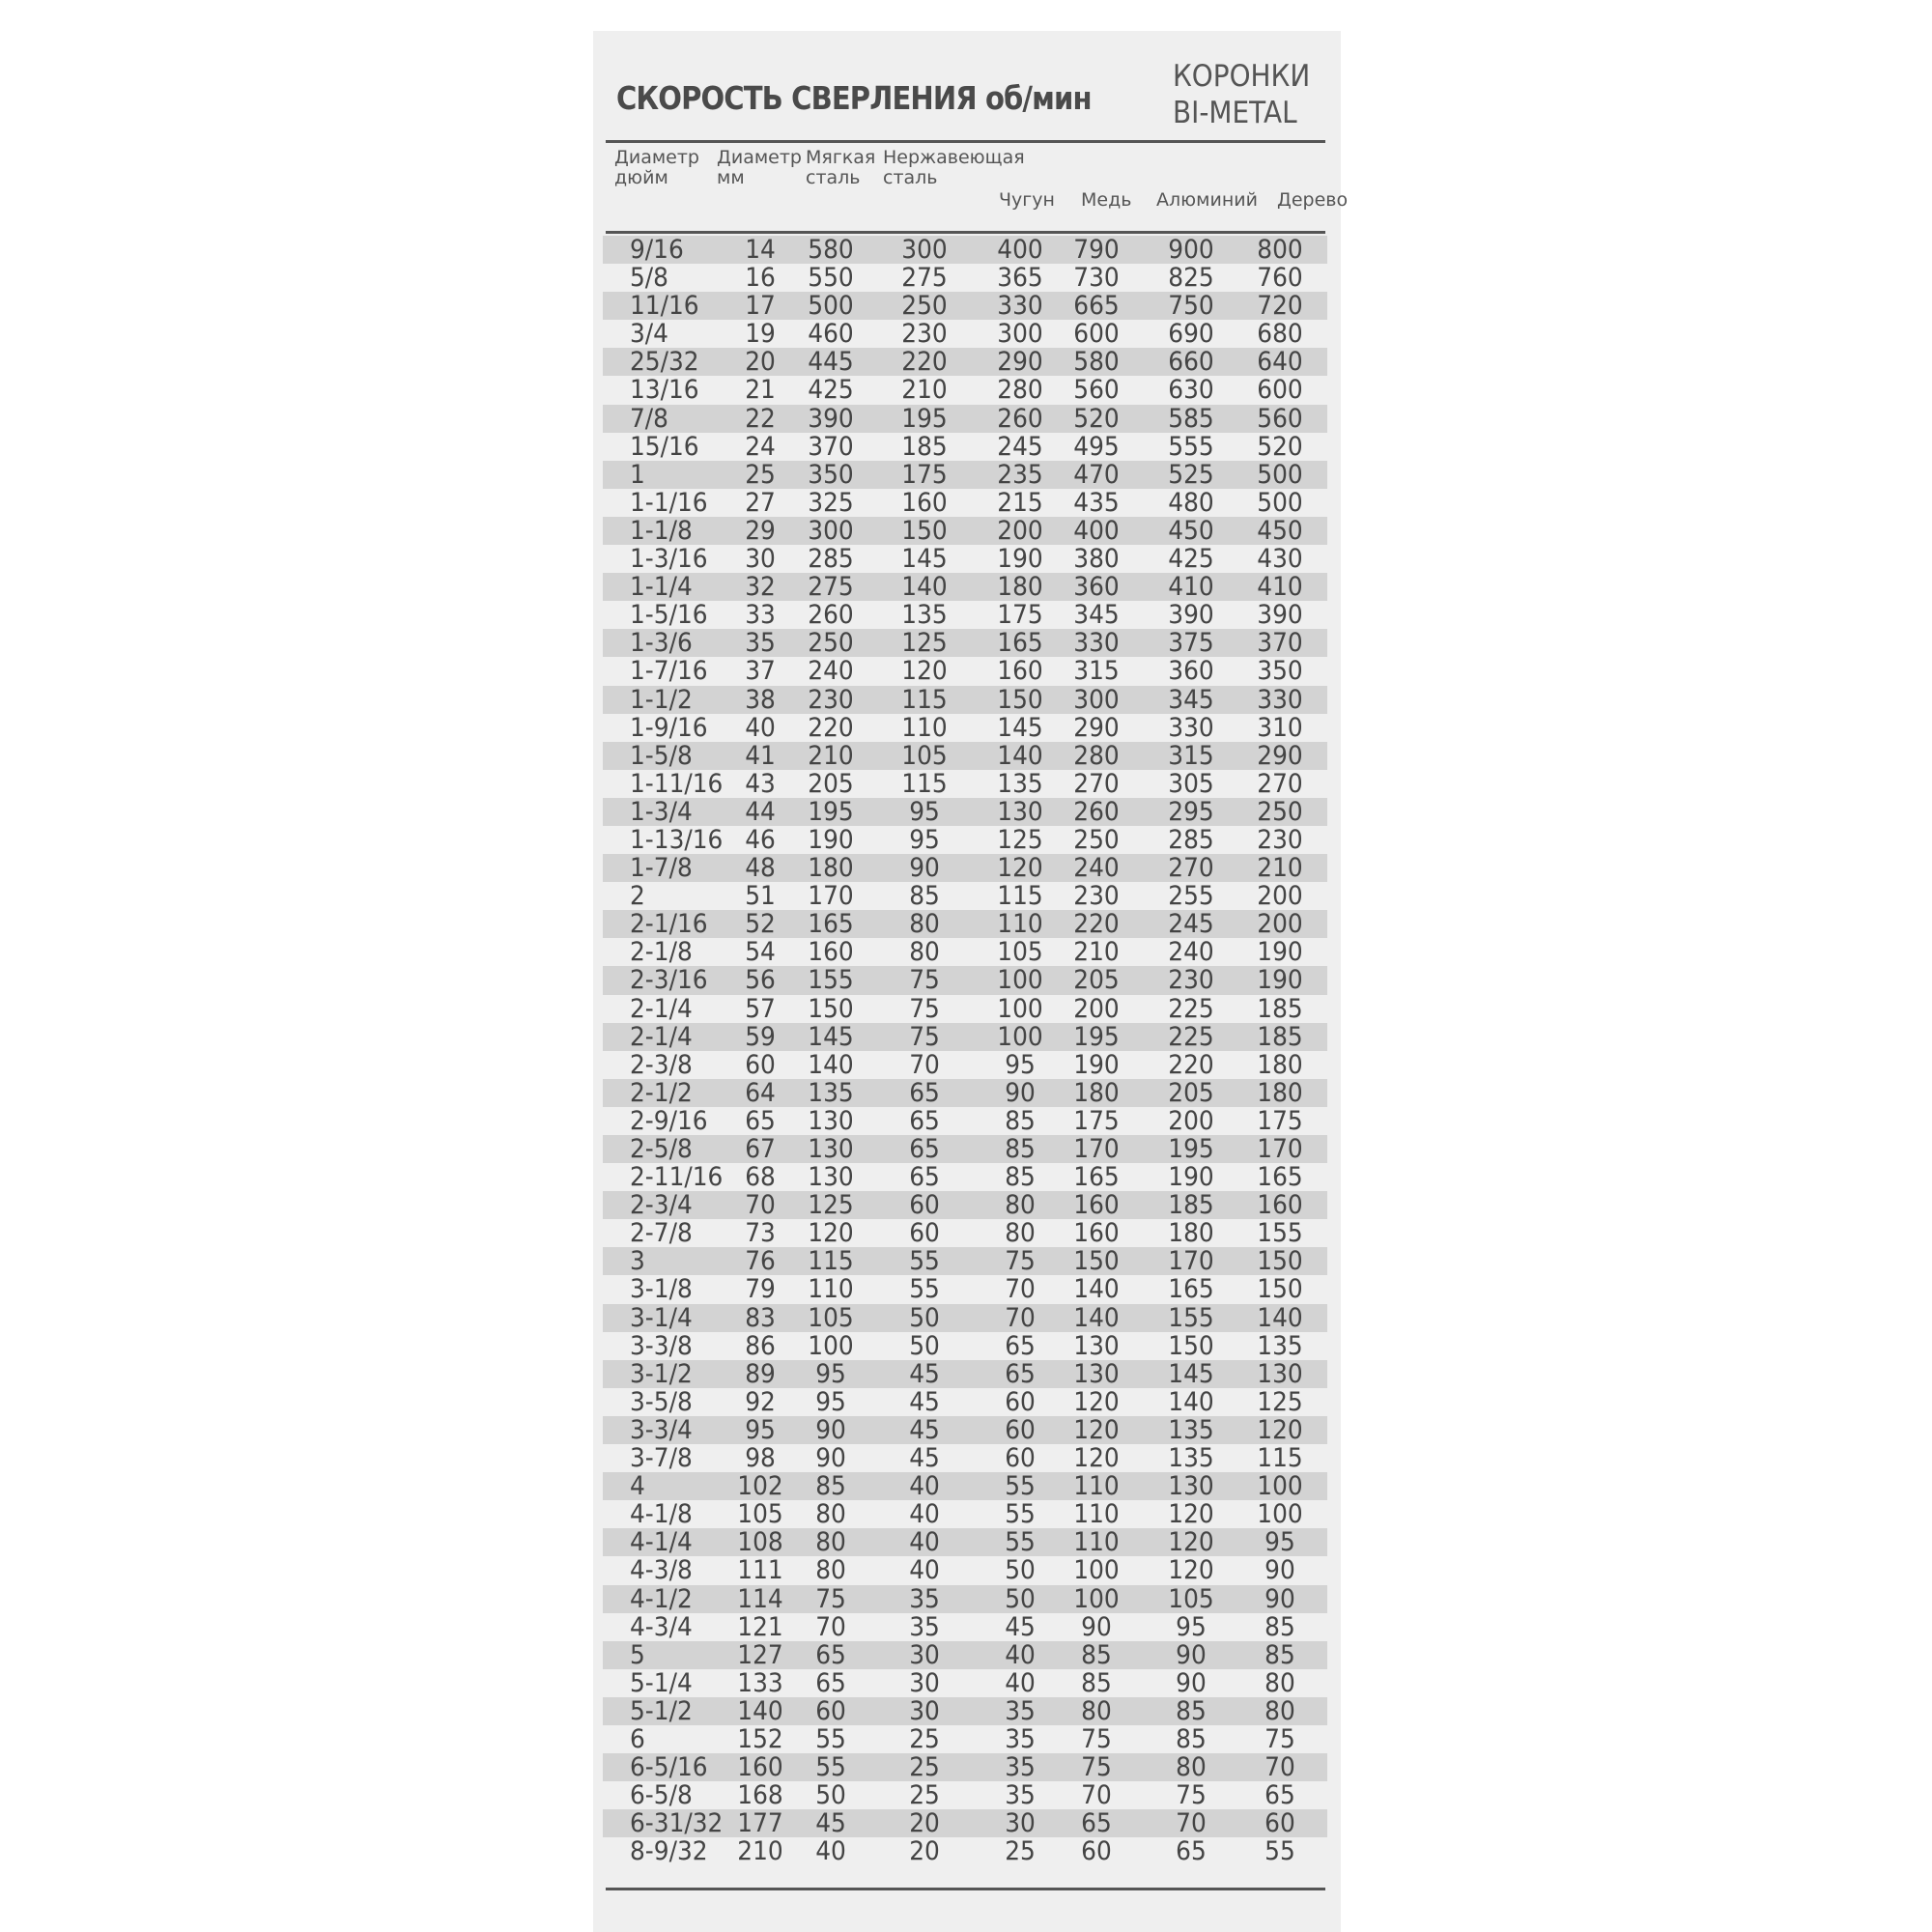  I want to click on table-cell: 3-1/4, so click(661, 1317).